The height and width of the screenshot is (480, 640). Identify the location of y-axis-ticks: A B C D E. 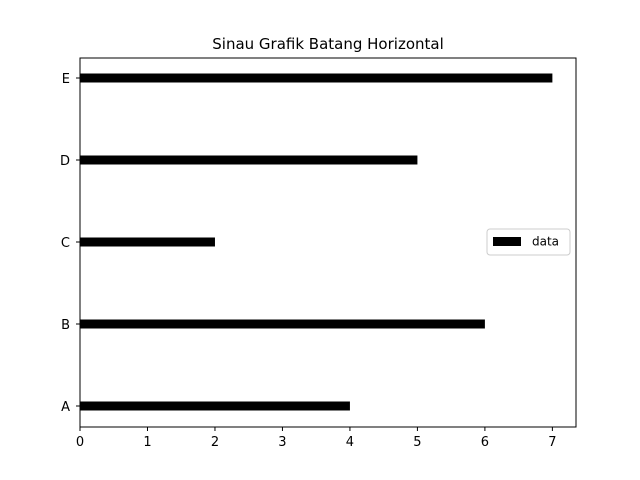
(70, 243).